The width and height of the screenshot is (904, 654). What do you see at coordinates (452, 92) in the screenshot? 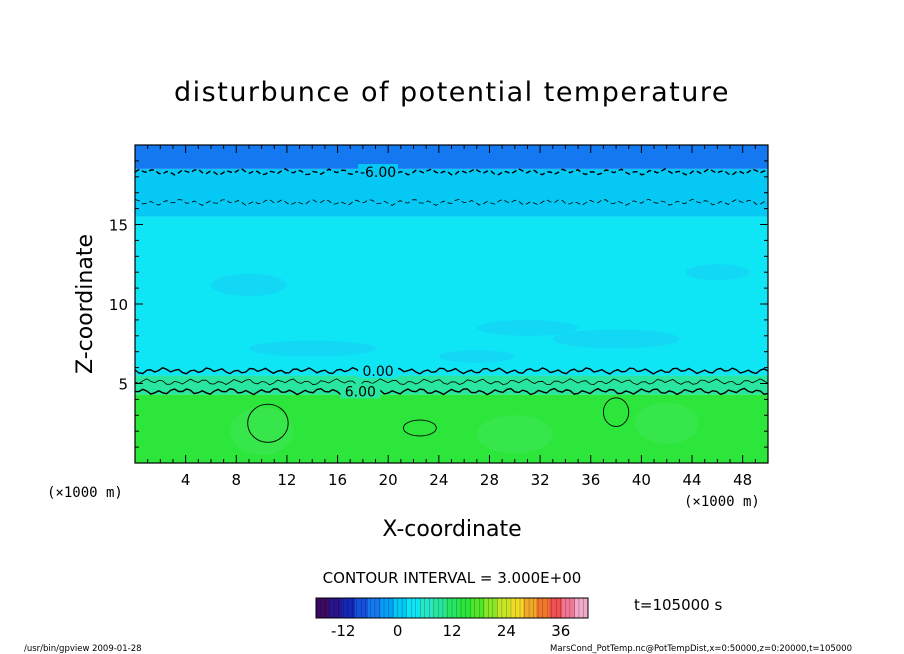
I see `chart-title: disturbunce of potential temperature` at bounding box center [452, 92].